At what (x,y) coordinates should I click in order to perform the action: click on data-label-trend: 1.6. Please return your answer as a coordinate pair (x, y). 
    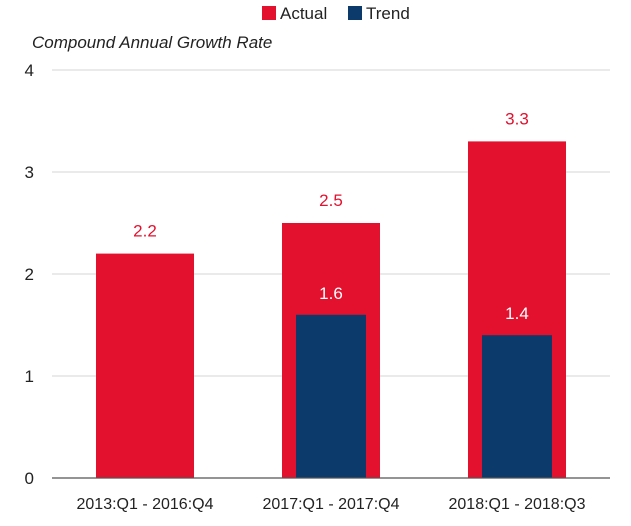
    Looking at the image, I should click on (331, 293).